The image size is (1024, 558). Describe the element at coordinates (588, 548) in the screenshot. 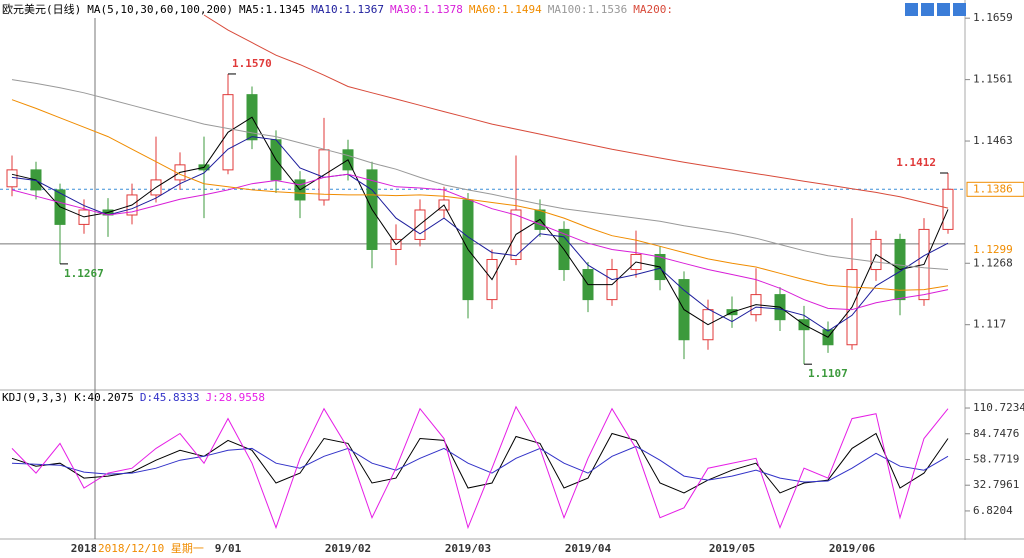

I see `x-tick-label: 2019/04` at that location.